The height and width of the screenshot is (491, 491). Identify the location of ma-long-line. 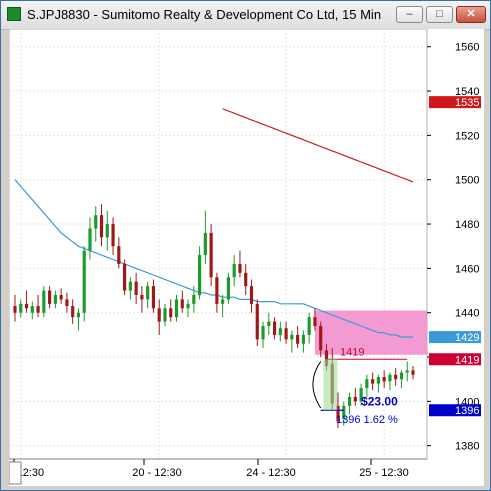
(318, 145).